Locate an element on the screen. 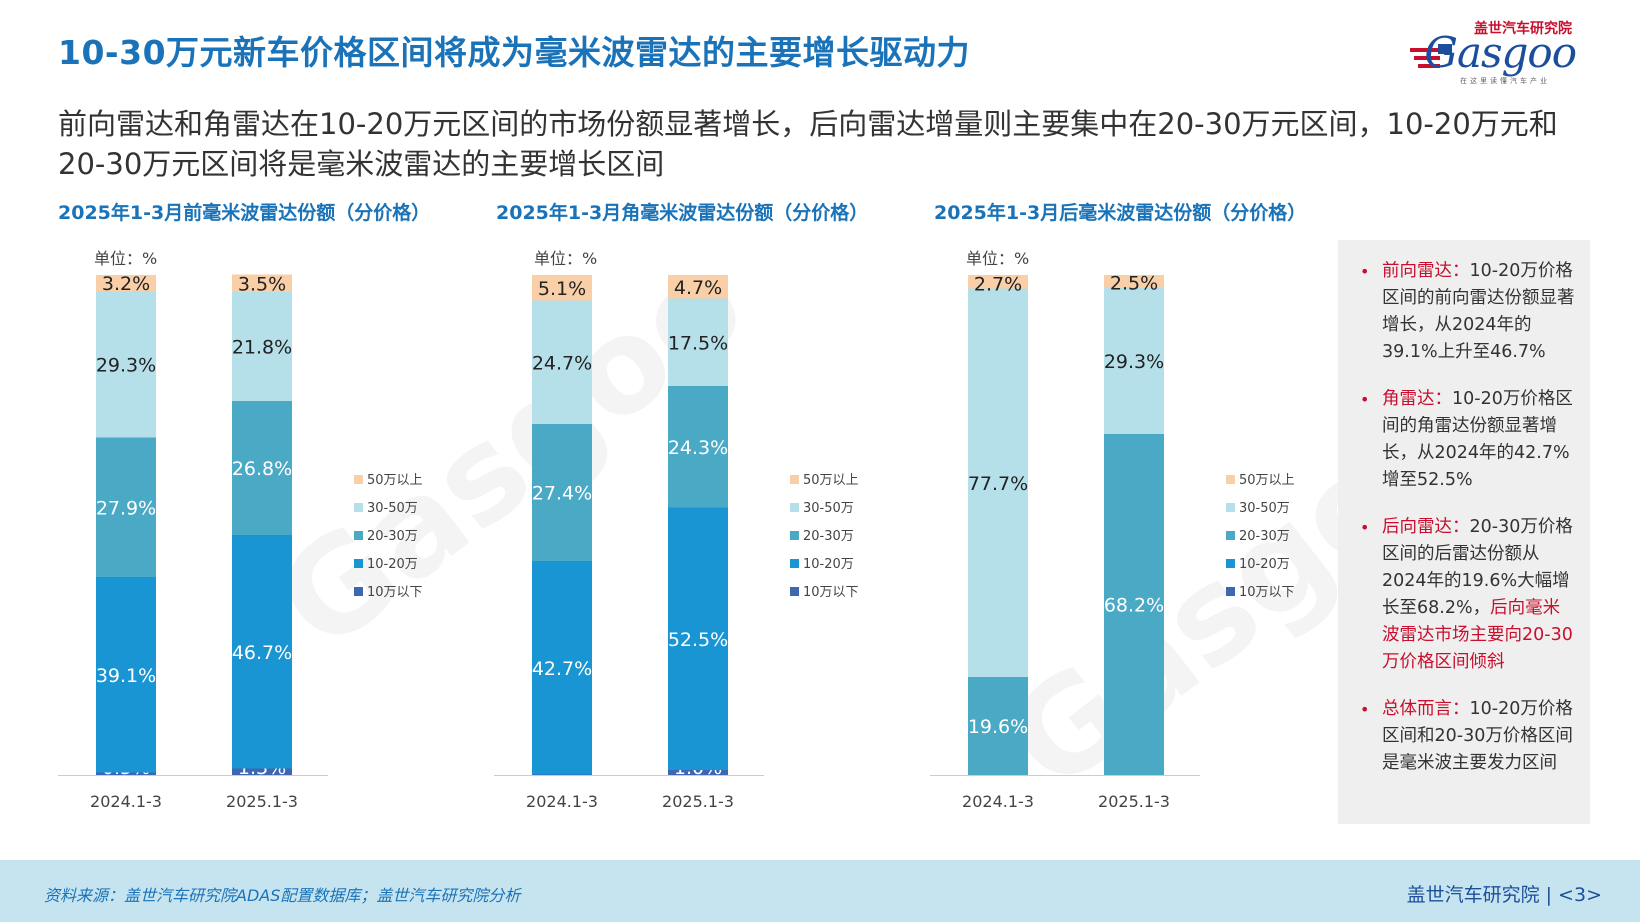  side-item-lead: 角雷达： is located at coordinates (1417, 399).